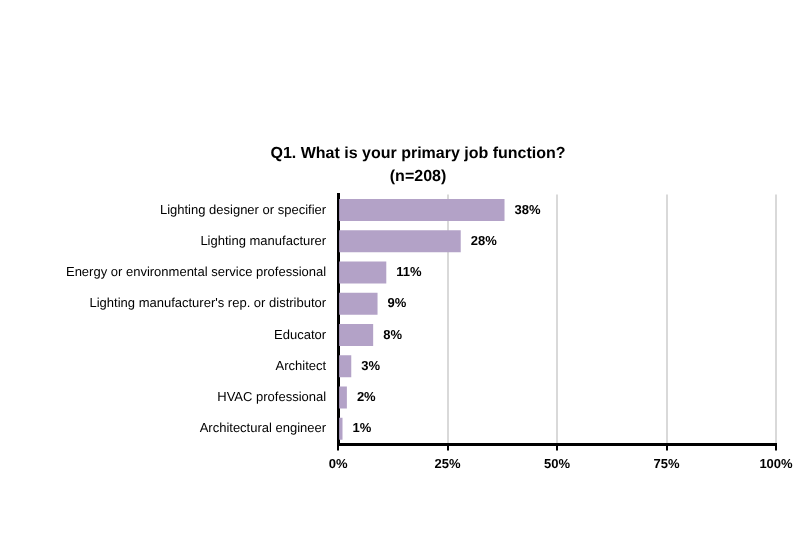 The width and height of the screenshot is (800, 550). Describe the element at coordinates (418, 153) in the screenshot. I see `chart-title: Q1. What is your primary job function?` at that location.